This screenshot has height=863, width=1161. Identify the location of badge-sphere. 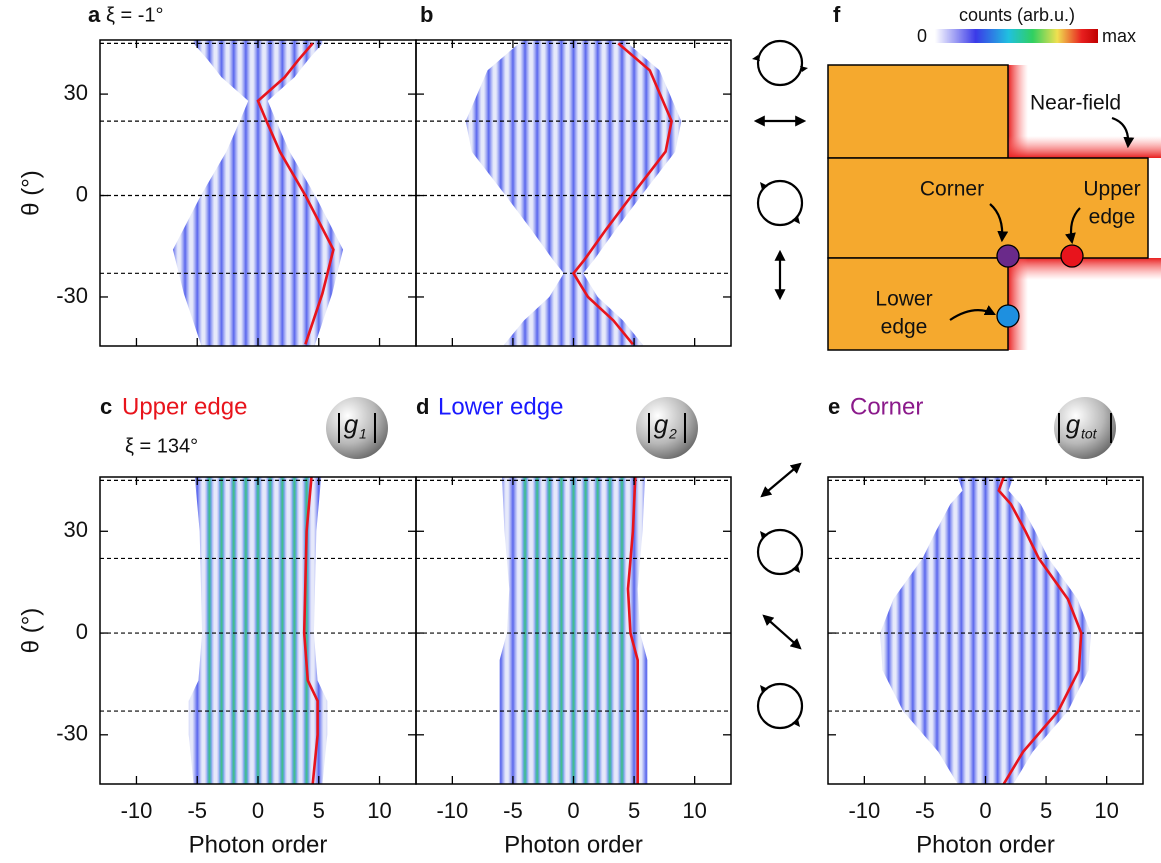
(357, 428).